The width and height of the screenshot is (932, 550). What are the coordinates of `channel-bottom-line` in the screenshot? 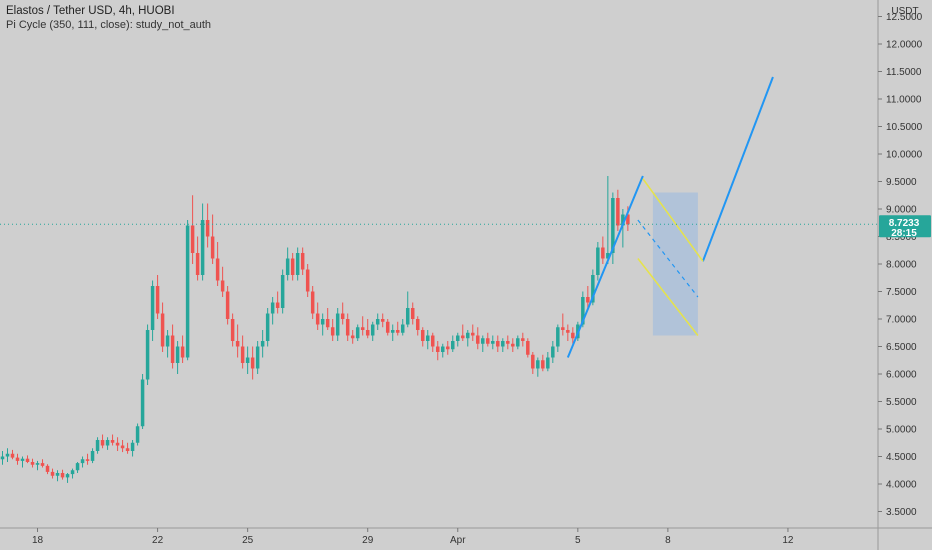 It's located at (668, 297).